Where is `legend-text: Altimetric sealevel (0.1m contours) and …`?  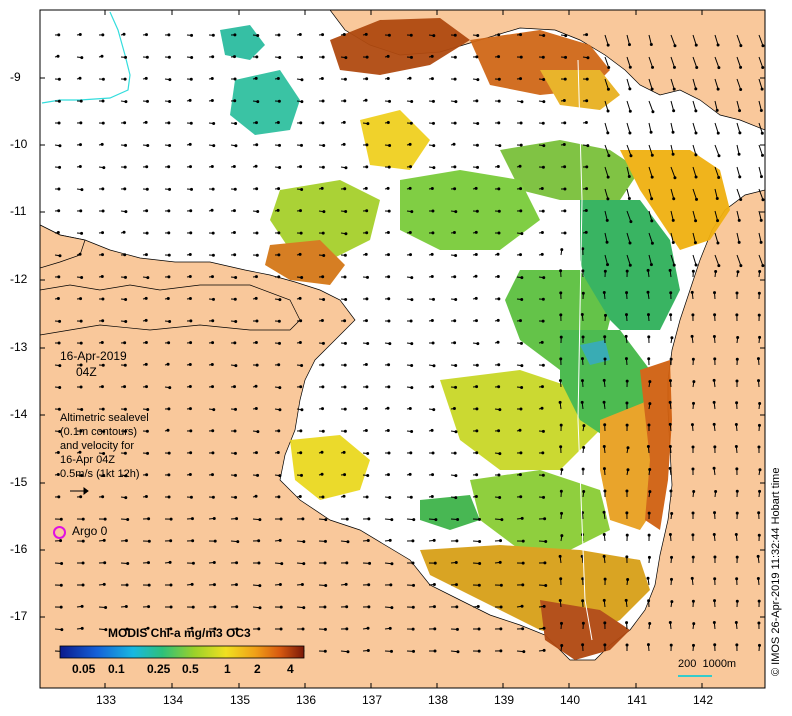
legend-text: Altimetric sealevel (0.1m contours) and … is located at coordinates (104, 446).